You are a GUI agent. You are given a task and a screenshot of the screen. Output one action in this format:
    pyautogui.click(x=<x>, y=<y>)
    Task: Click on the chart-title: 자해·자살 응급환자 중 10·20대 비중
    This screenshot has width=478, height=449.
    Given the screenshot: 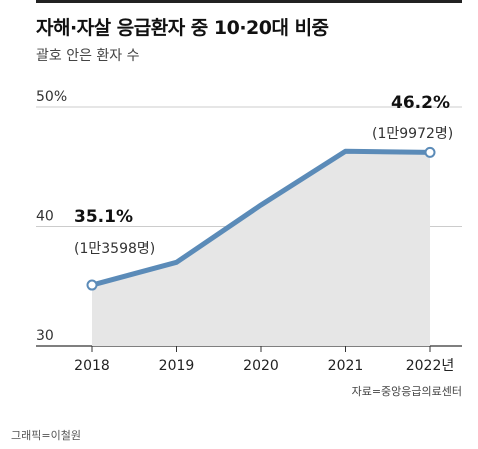 What is the action you would take?
    pyautogui.click(x=182, y=28)
    